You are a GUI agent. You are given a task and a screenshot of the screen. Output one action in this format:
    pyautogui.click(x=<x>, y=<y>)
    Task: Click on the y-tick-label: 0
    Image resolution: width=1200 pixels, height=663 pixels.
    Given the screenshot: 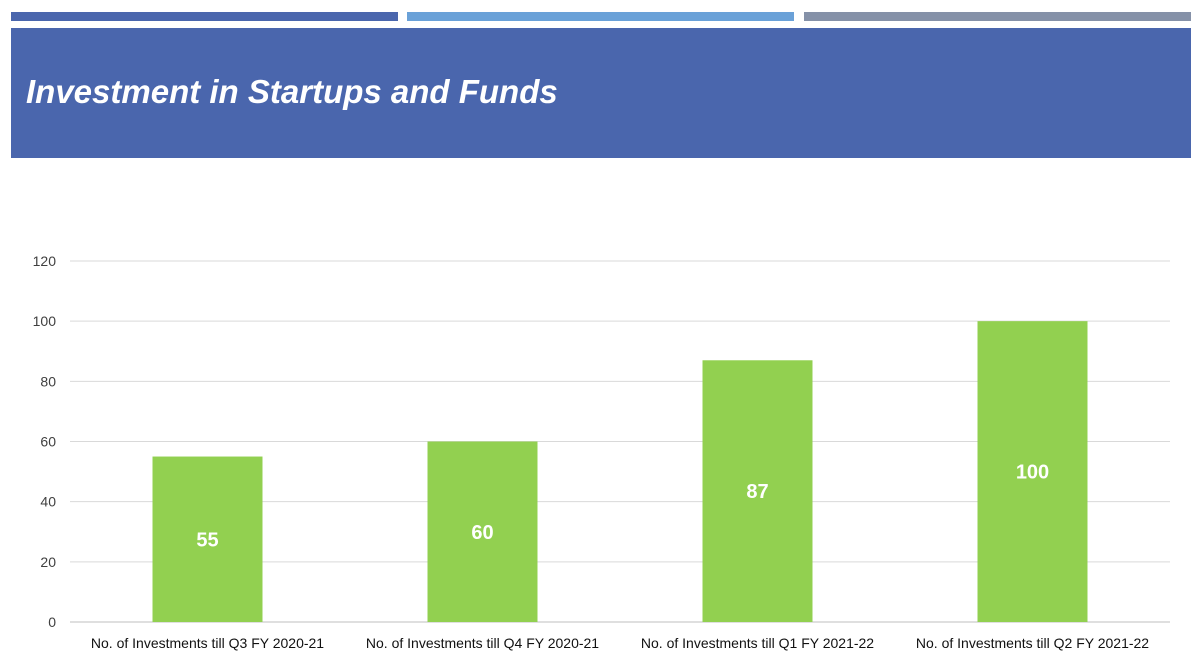 What is the action you would take?
    pyautogui.click(x=52, y=622)
    